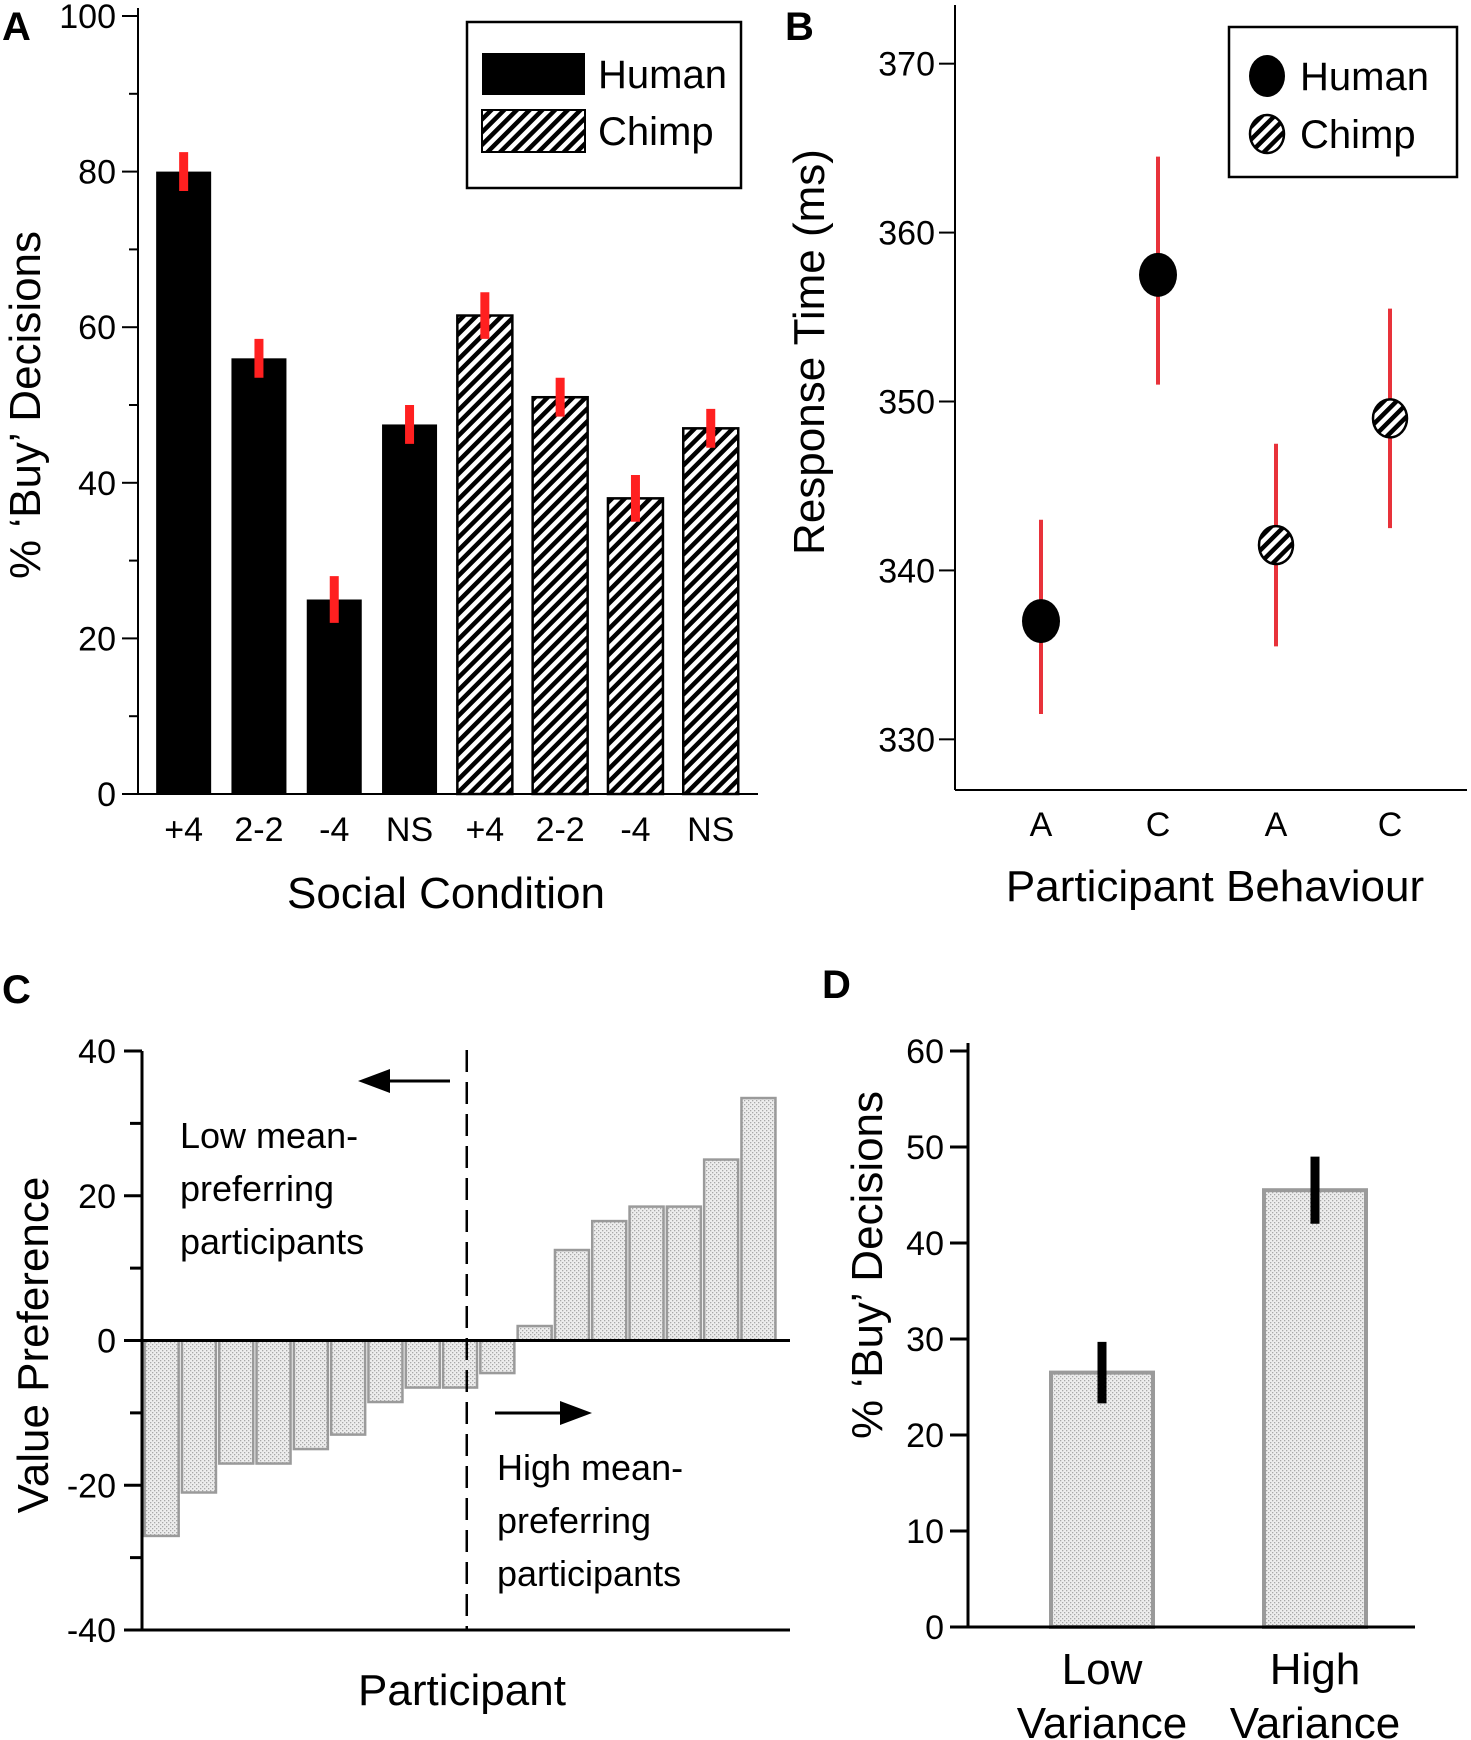  I want to click on panel-d-bars, so click(1208, 1392).